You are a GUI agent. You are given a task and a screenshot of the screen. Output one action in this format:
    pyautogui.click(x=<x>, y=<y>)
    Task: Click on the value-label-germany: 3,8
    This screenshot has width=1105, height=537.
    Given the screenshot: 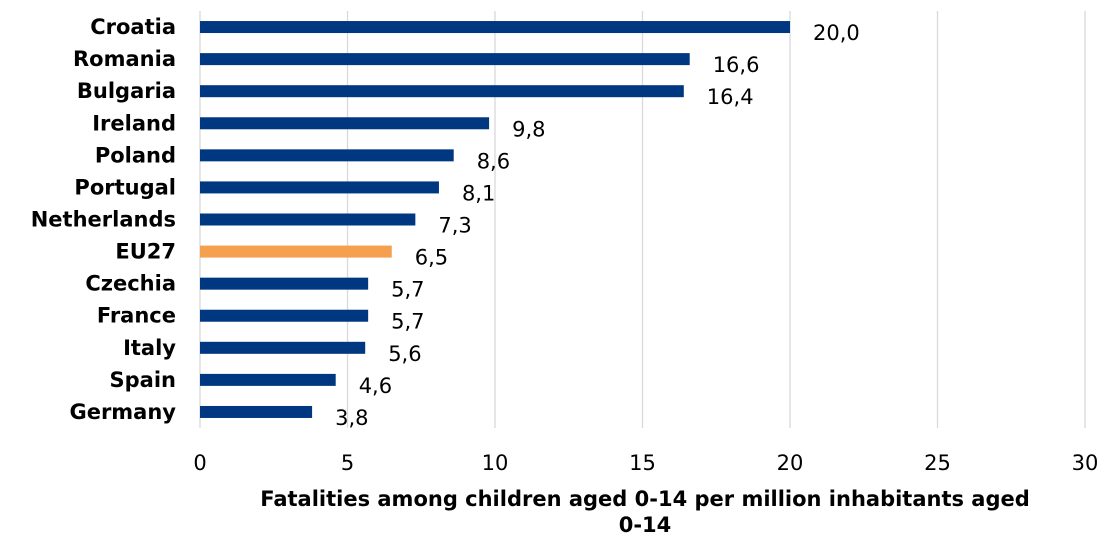 What is the action you would take?
    pyautogui.click(x=351, y=418)
    